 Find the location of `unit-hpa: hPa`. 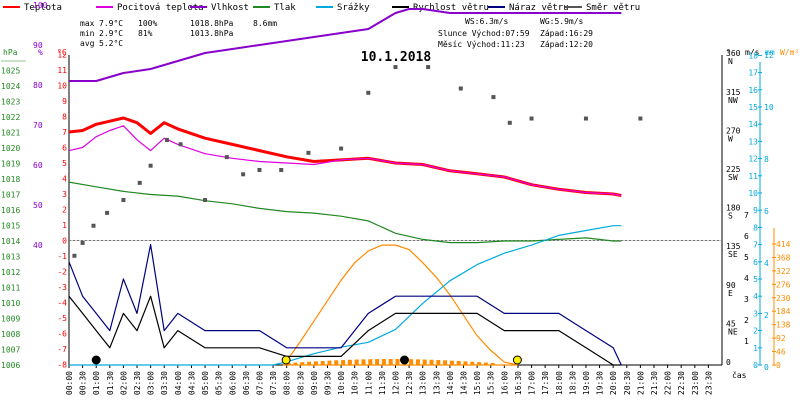

unit-hpa: hPa is located at coordinates (10, 52).